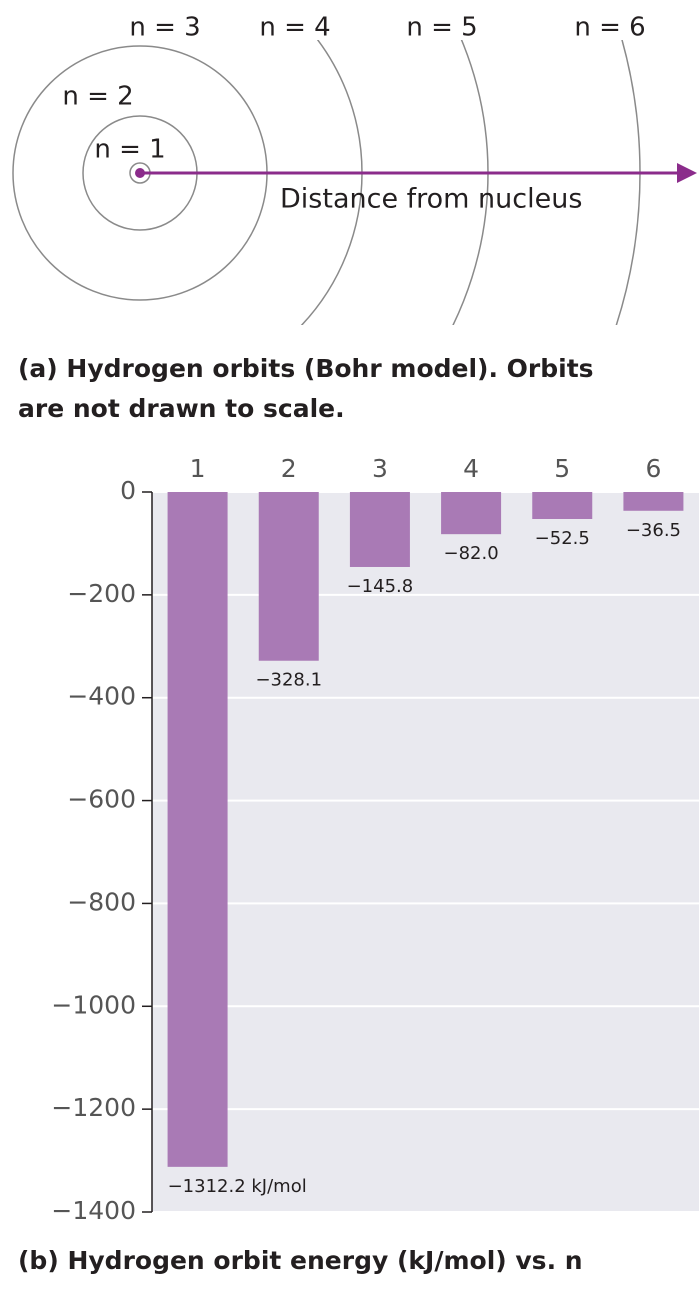  I want to click on value-label: −82.0, so click(470, 553).